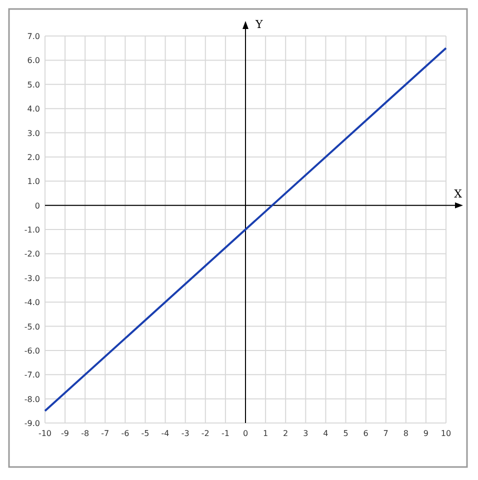  What do you see at coordinates (125, 433) in the screenshot?
I see `x-tick-label: -6` at bounding box center [125, 433].